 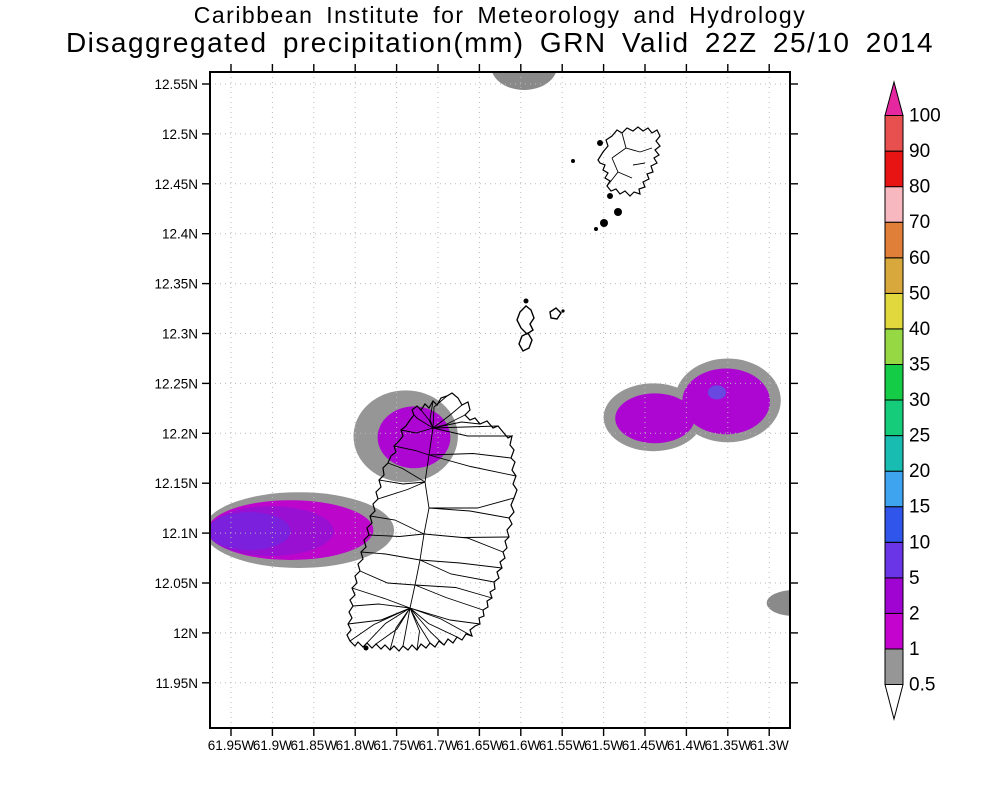 I want to click on x-tick-label: 61.55W, so click(x=562, y=745).